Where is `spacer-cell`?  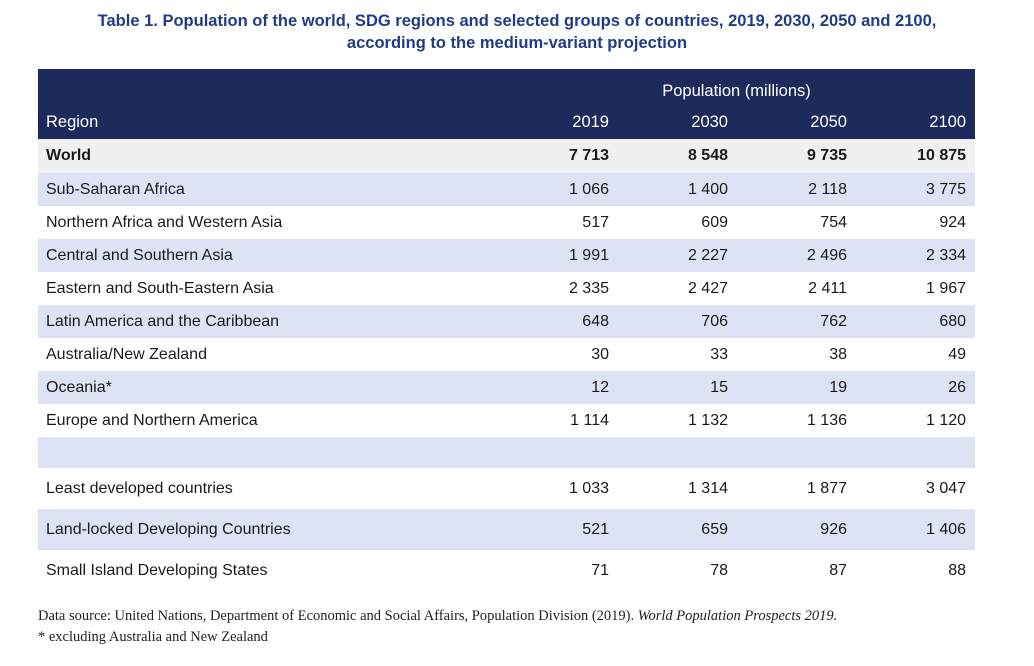
spacer-cell is located at coordinates (507, 452).